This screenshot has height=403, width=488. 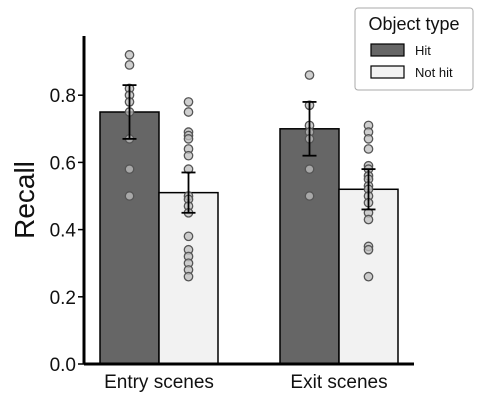 I want to click on legend-label-not-hit: Not hit, so click(x=434, y=72).